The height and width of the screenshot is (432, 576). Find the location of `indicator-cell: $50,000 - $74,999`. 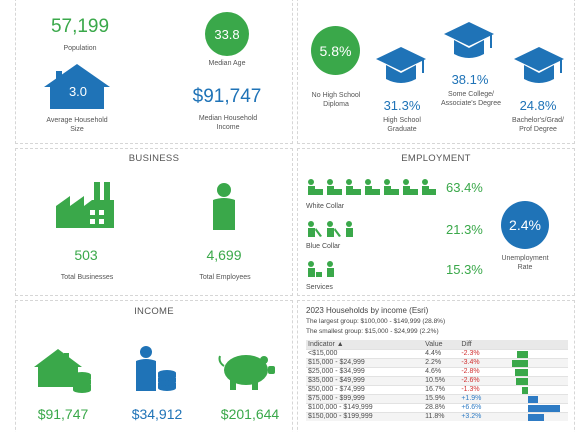

indicator-cell: $50,000 - $74,999 is located at coordinates (365, 389).